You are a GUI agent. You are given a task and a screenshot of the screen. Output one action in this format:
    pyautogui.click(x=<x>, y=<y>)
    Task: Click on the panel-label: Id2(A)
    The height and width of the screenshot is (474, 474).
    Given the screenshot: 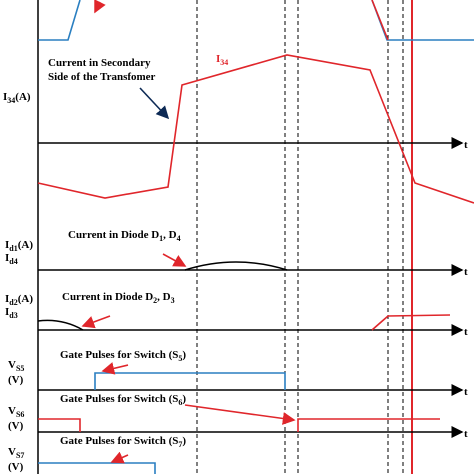 What is the action you would take?
    pyautogui.click(x=19, y=300)
    